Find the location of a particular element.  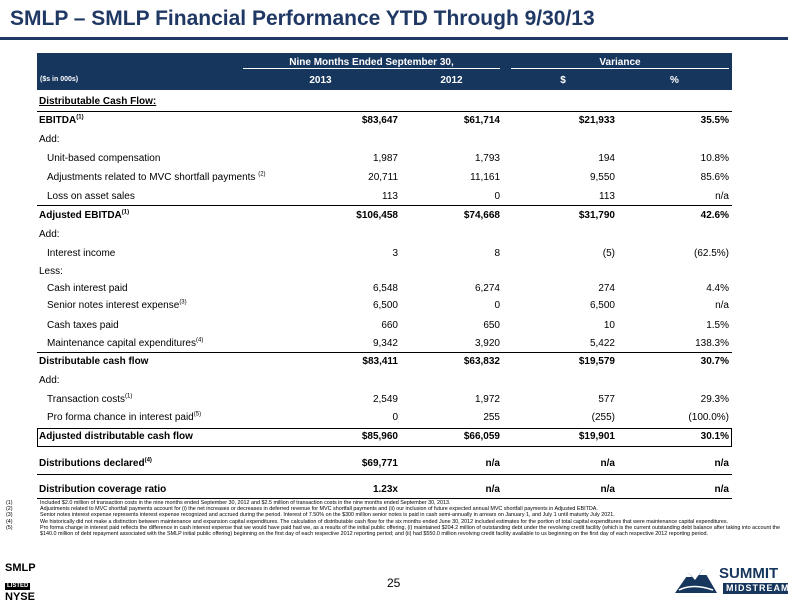

summit-midstream-logo: SUMMIT MIDSTREAM is located at coordinates (730, 580).